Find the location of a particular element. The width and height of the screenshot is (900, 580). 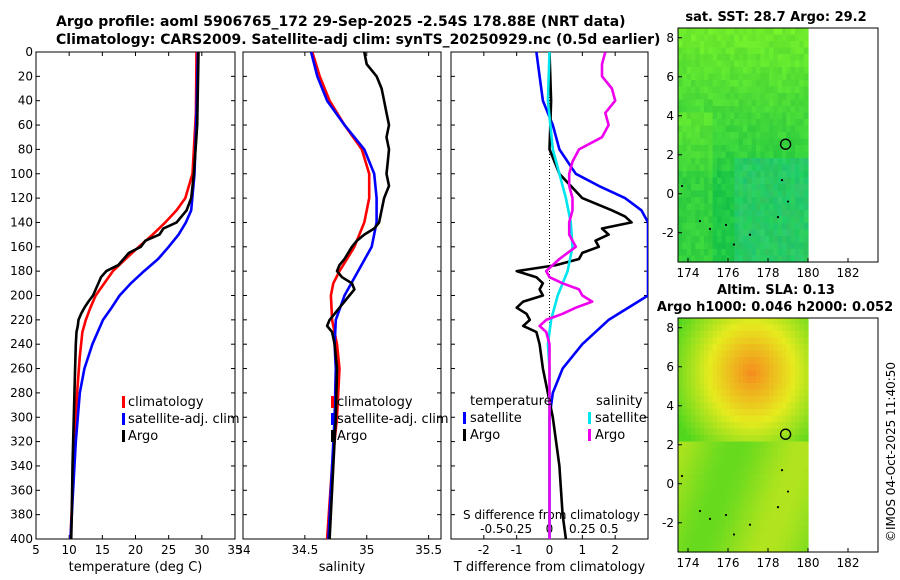

temperature-legend-label: Argo is located at coordinates (143, 436).